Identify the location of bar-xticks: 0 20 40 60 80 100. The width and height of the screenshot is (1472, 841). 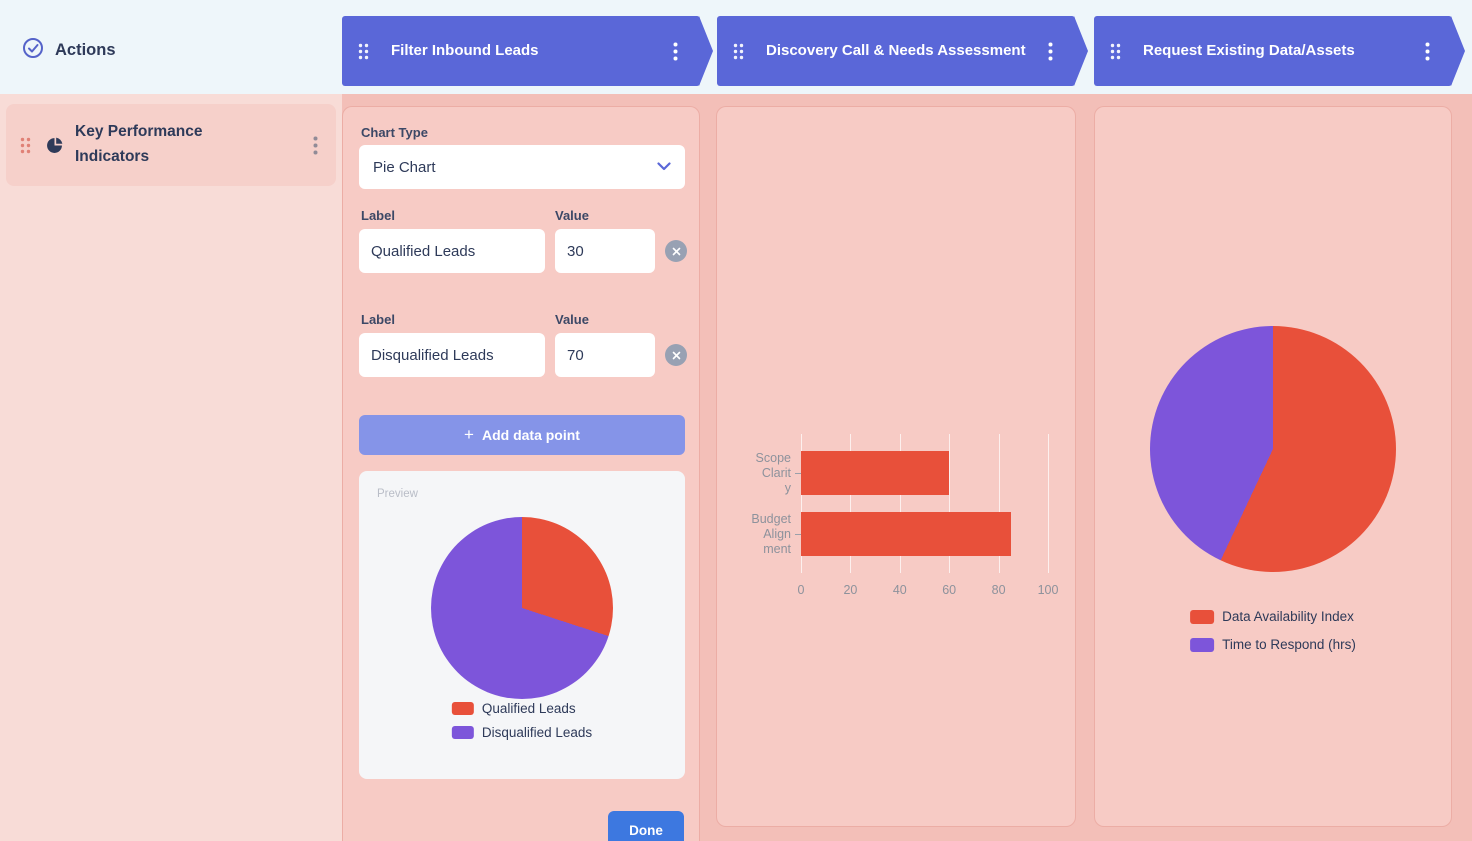
(928, 593).